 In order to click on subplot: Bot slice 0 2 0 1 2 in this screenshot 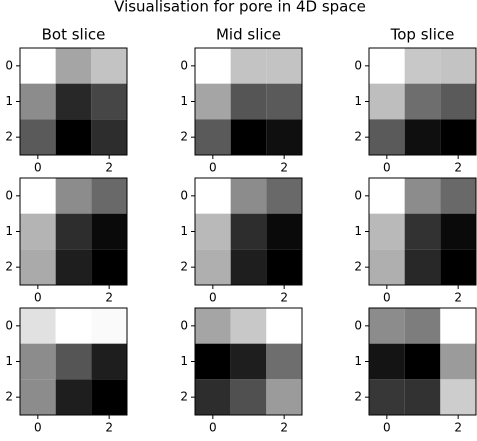, I will do `click(66, 100)`.